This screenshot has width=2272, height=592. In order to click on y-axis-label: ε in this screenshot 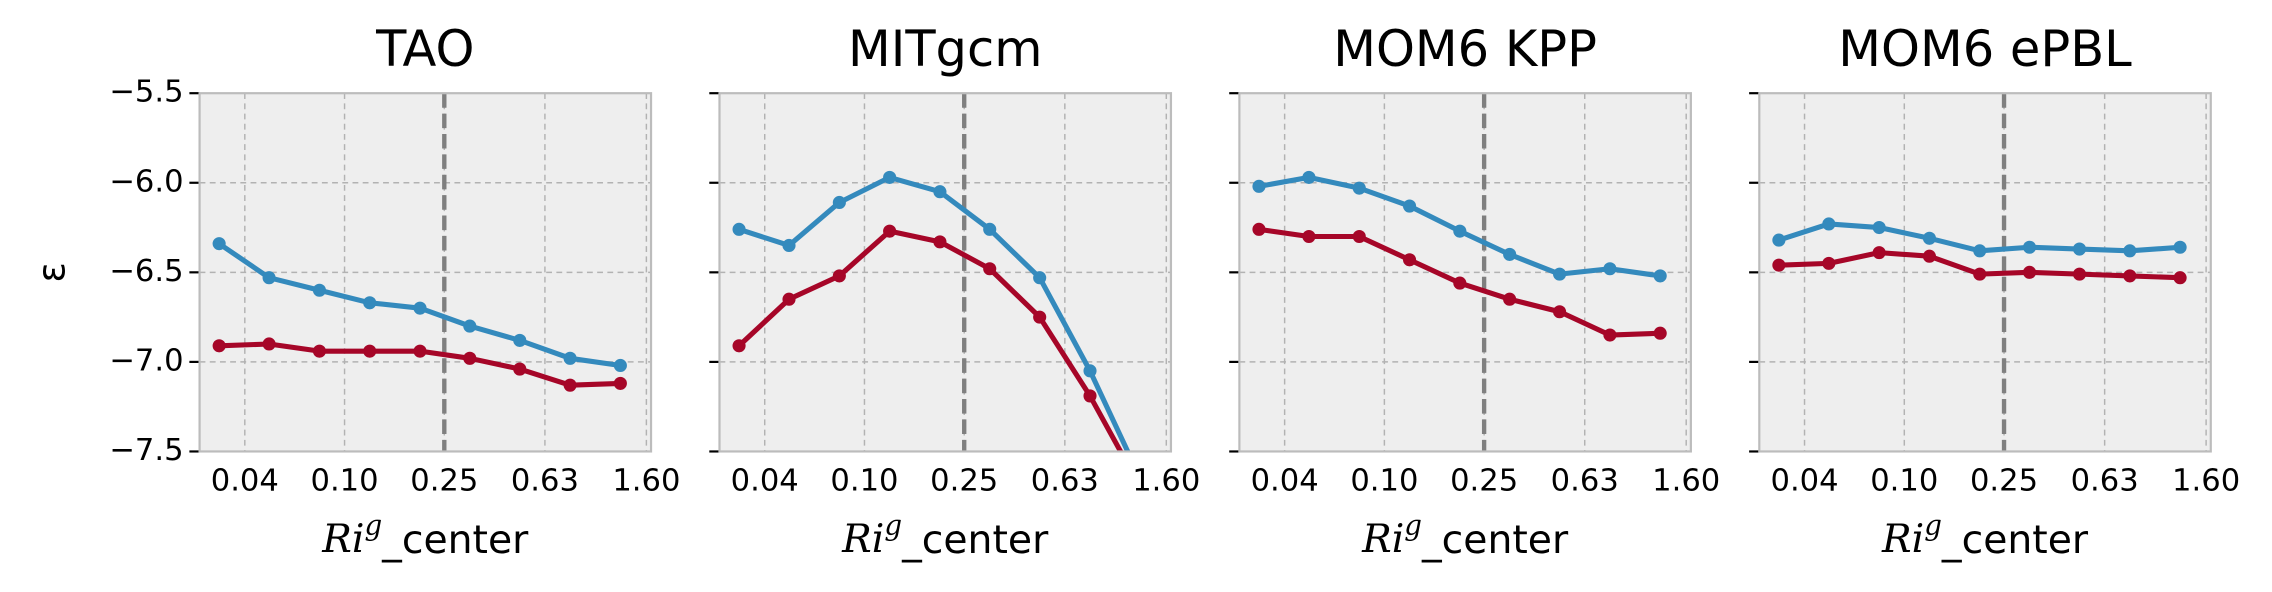, I will do `click(51, 272)`.